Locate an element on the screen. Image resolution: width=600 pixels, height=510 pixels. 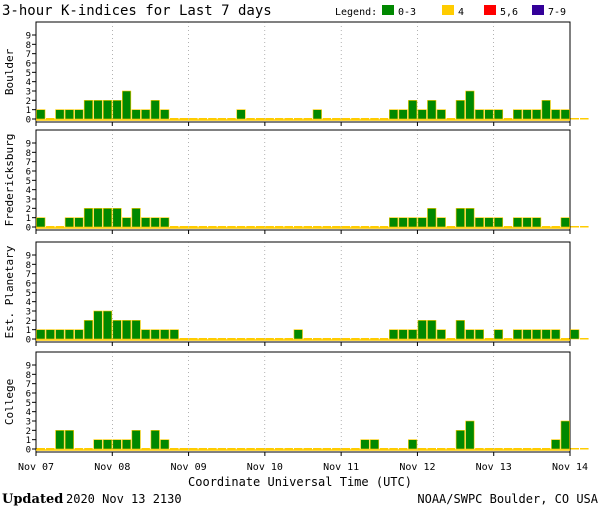
y-tick-label-0-6: 6 is located at coordinates (28, 65).